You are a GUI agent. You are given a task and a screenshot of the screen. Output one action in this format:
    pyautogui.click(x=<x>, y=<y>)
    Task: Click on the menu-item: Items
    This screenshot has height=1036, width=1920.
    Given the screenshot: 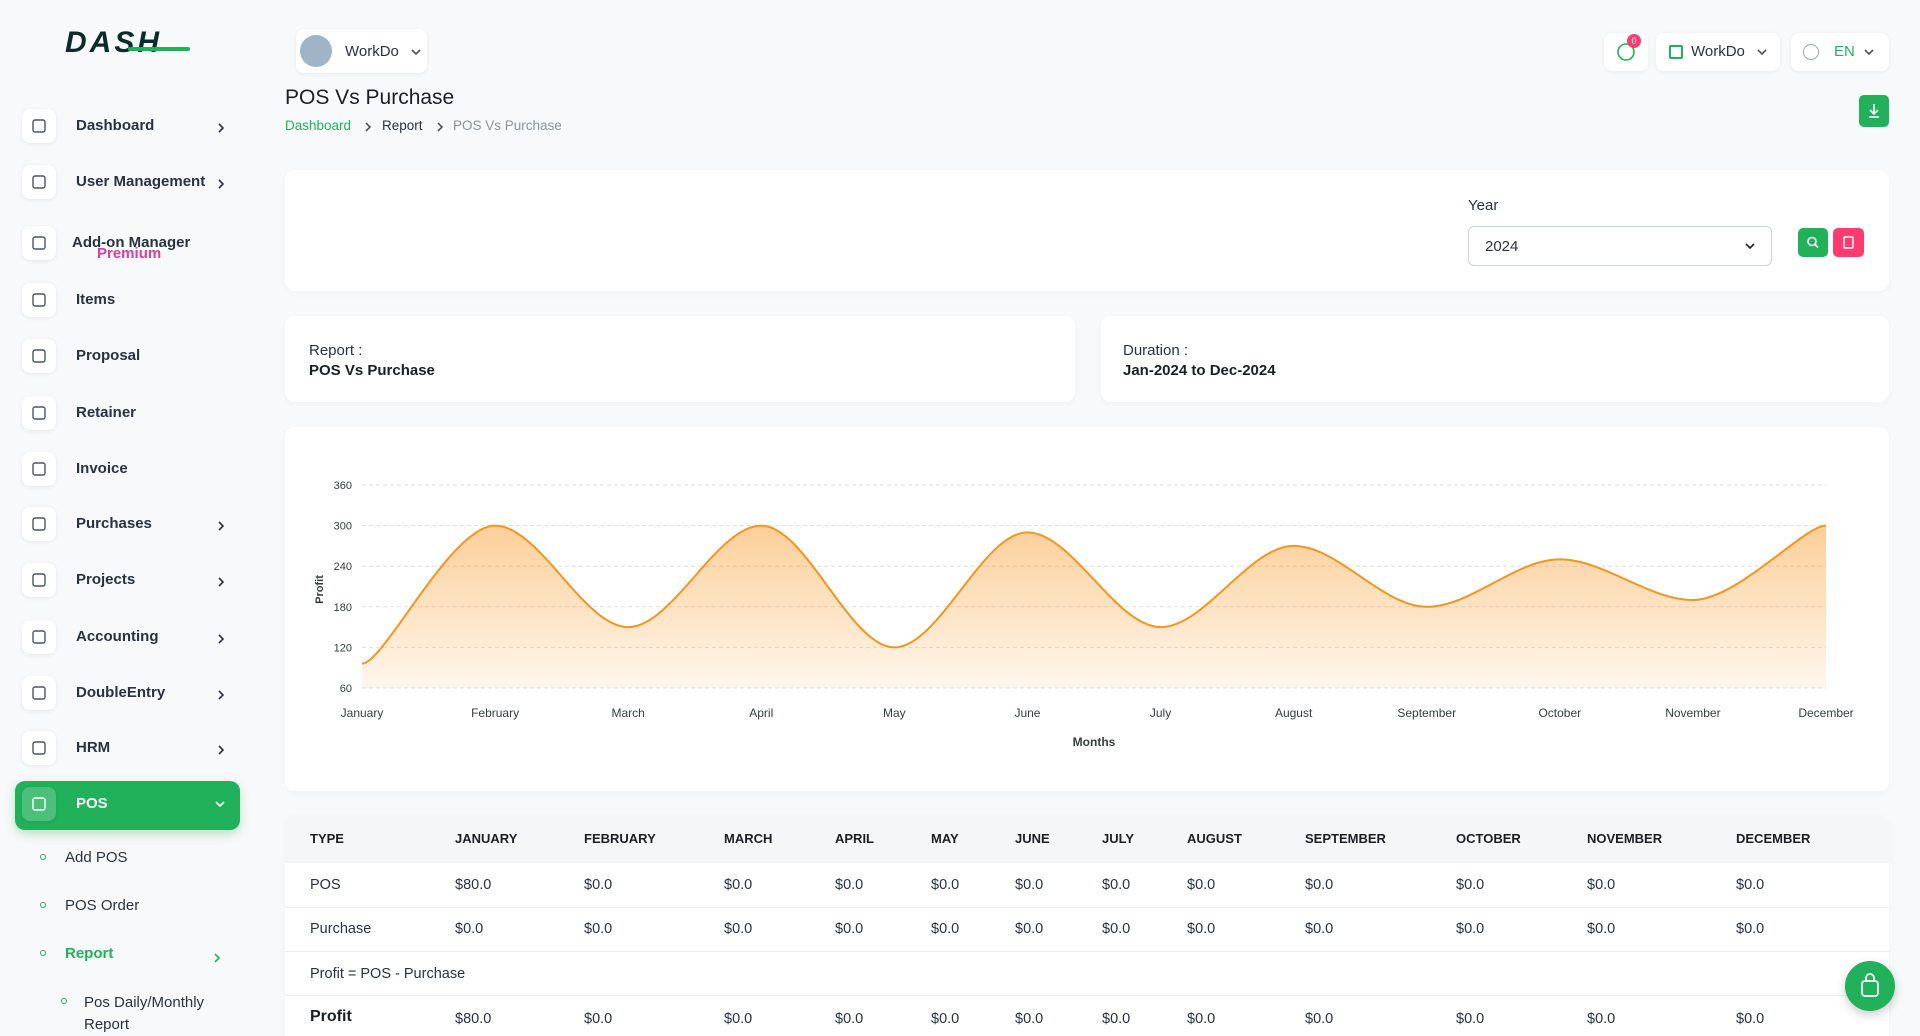 What is the action you would take?
    pyautogui.click(x=95, y=299)
    